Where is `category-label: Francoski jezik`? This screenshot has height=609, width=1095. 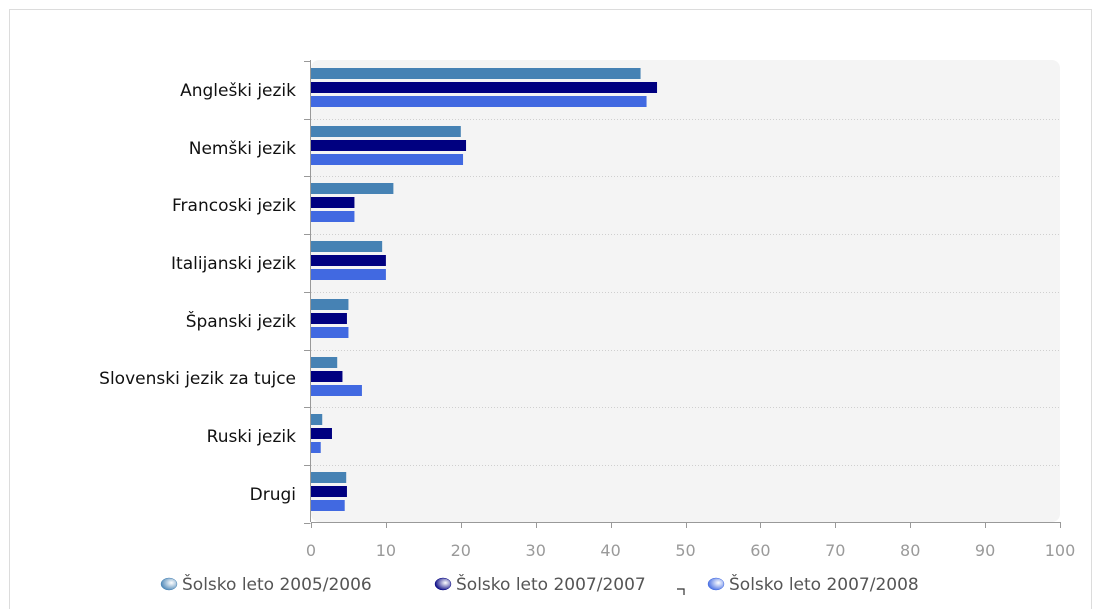
category-label: Francoski jezik is located at coordinates (234, 206).